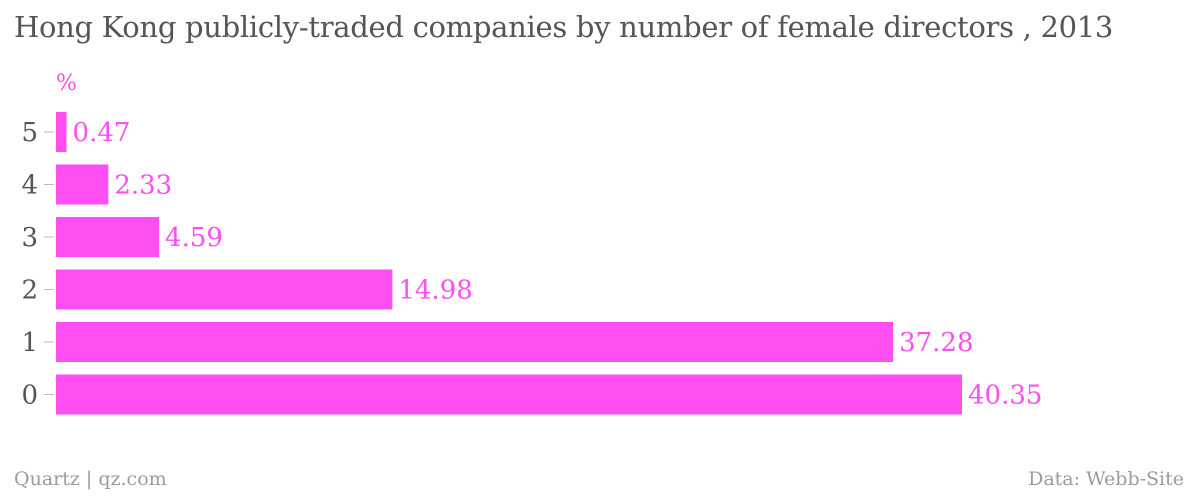 The width and height of the screenshot is (1200, 498). I want to click on value-label: 0.47, so click(102, 133).